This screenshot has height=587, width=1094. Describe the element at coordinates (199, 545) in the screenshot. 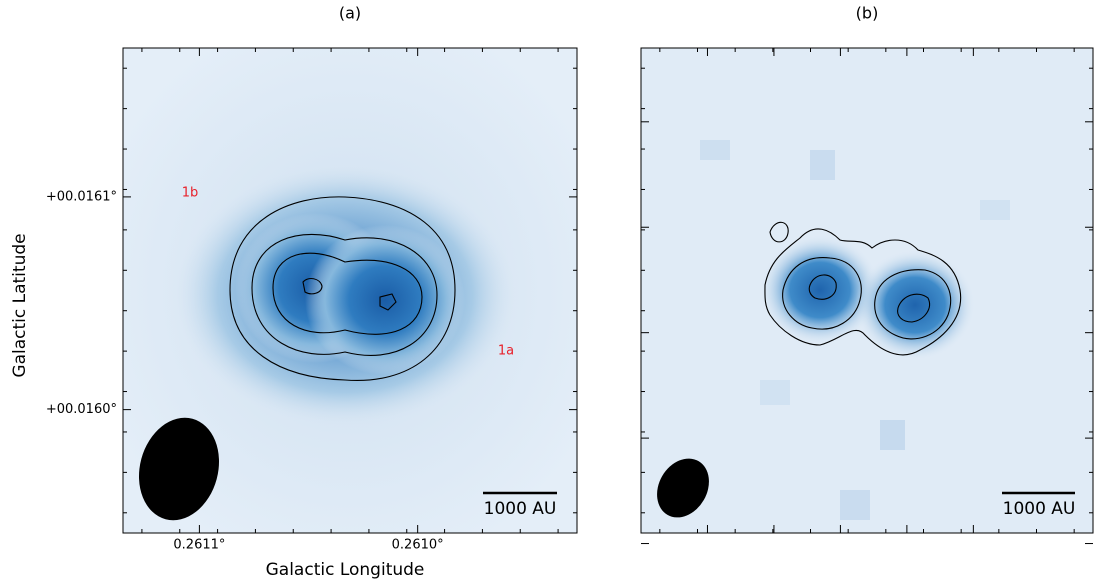

I see `x-tick-label: 0.2611°` at that location.